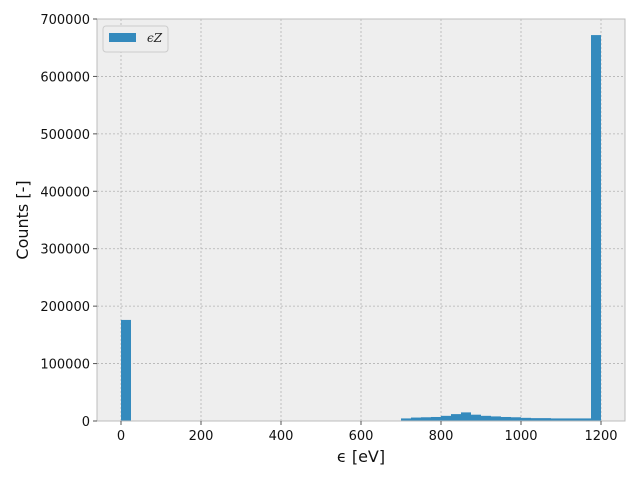  What do you see at coordinates (65, 365) in the screenshot?
I see `y-tick-label: 100000` at bounding box center [65, 365].